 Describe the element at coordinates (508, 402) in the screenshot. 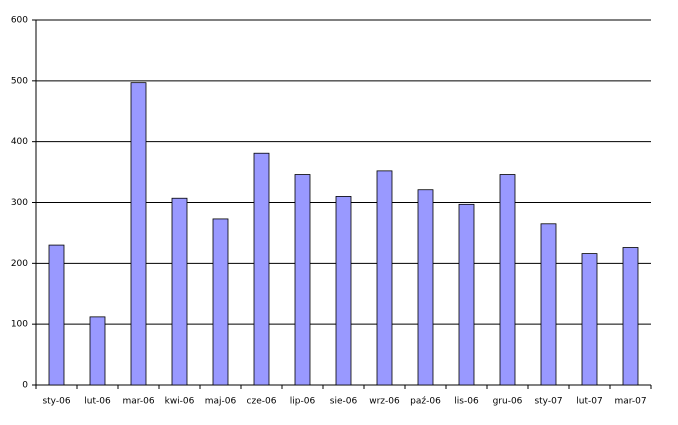

I see `x-tick-label: gru-06` at that location.